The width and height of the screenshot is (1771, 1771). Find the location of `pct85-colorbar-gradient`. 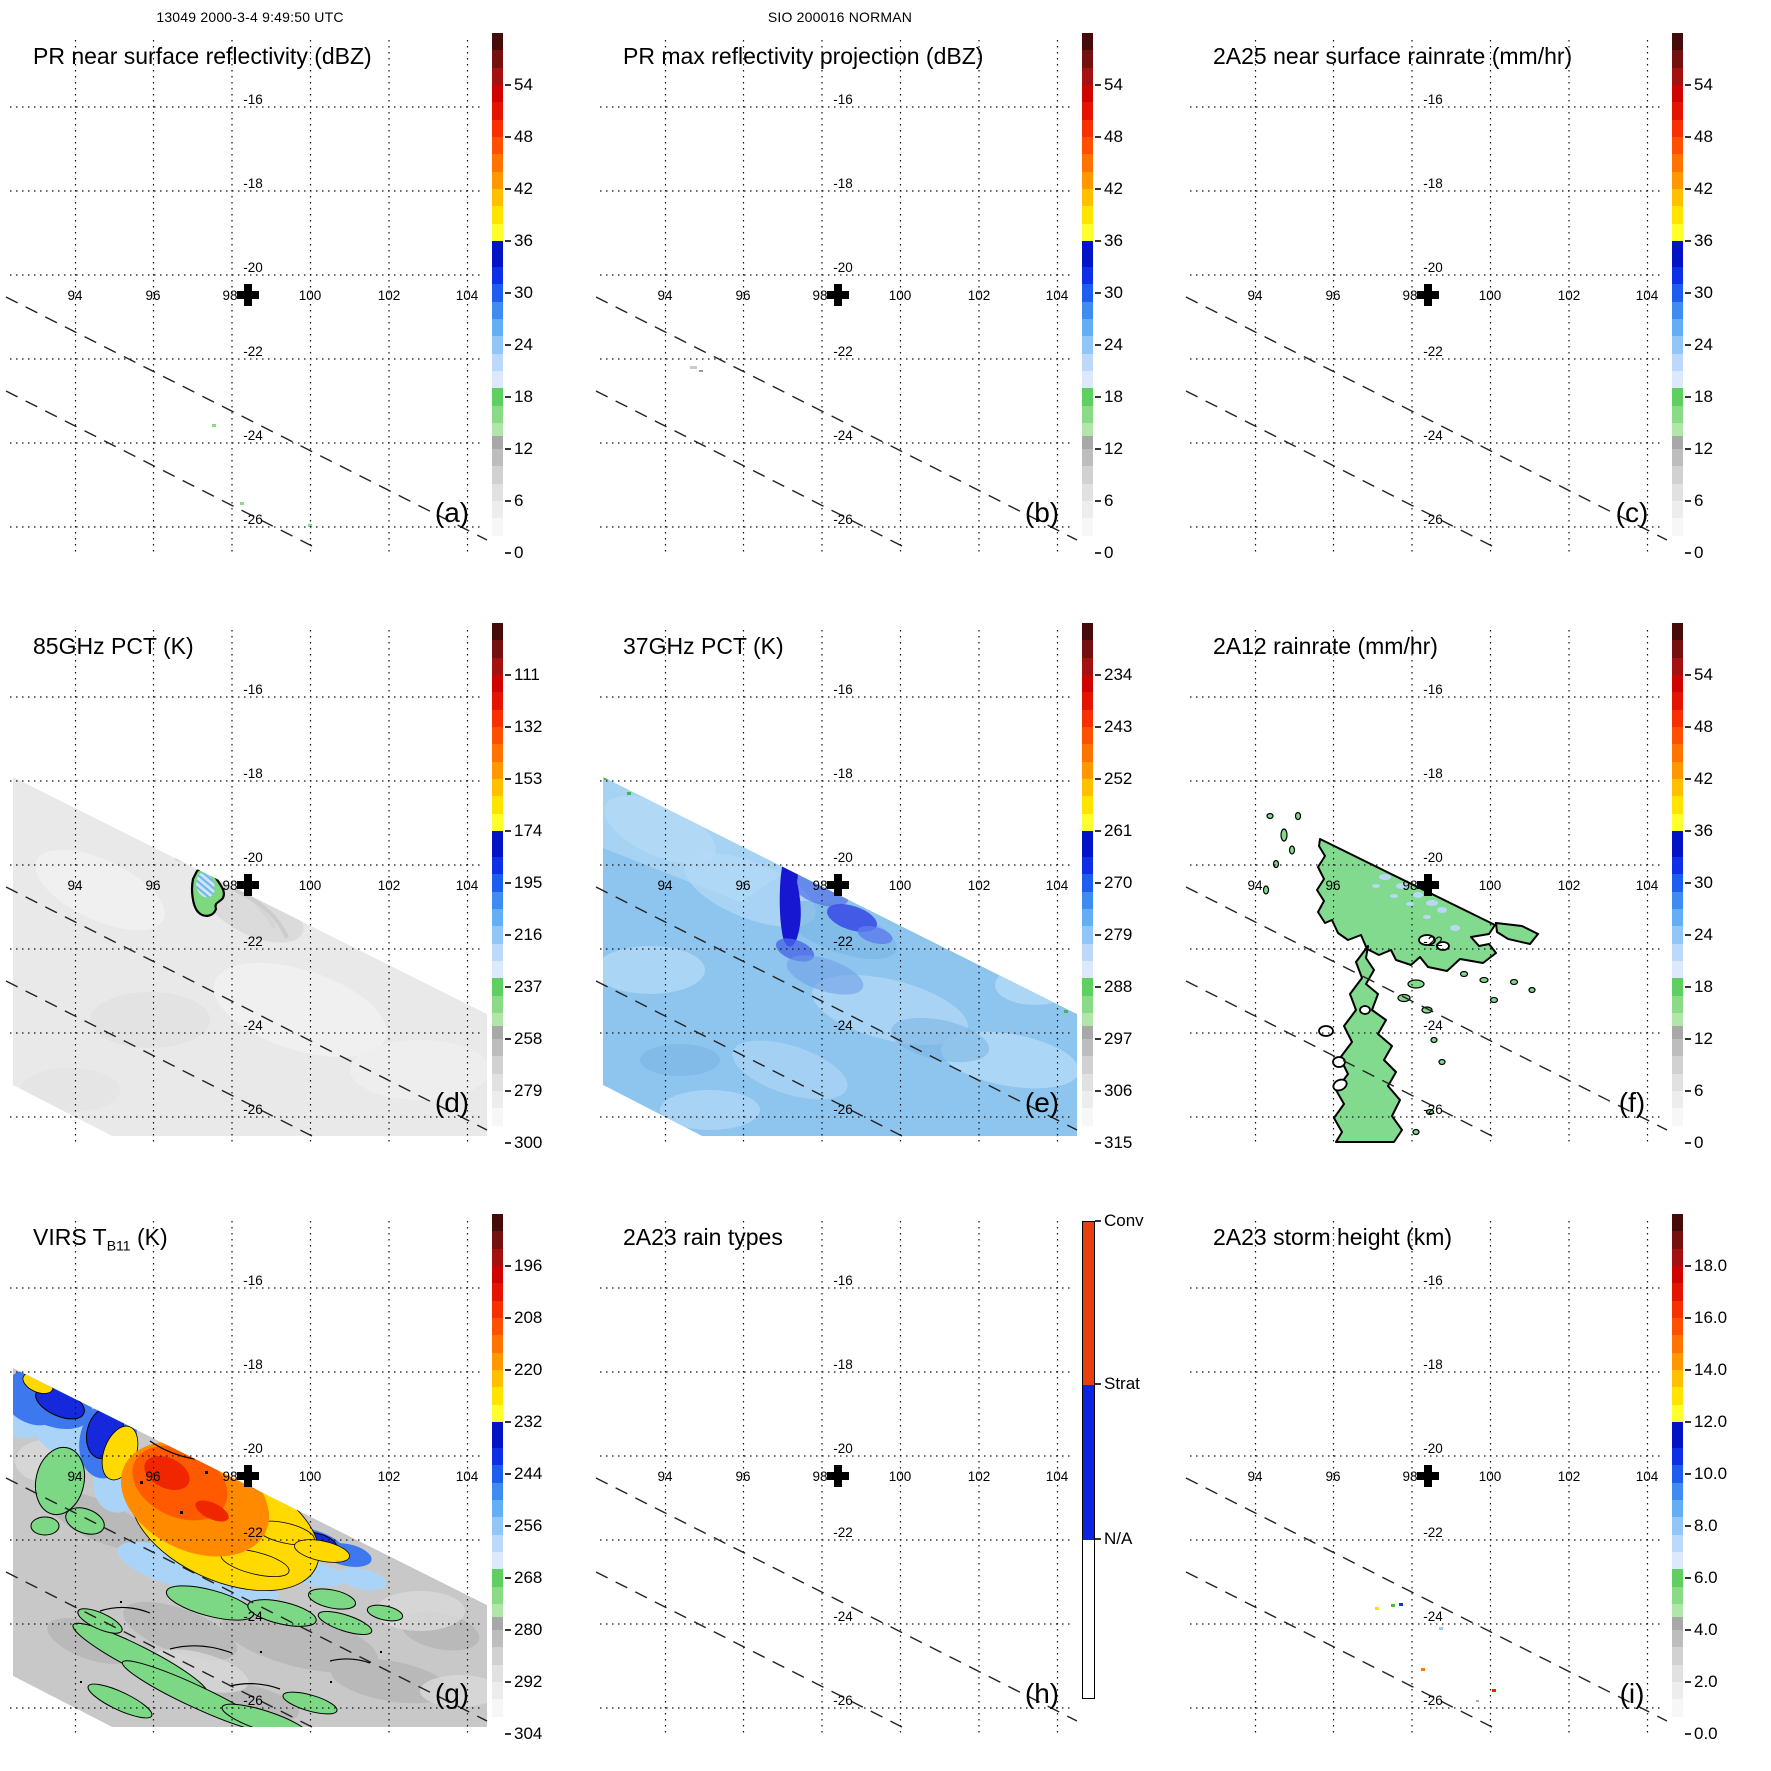

pct85-colorbar-gradient is located at coordinates (497, 883).